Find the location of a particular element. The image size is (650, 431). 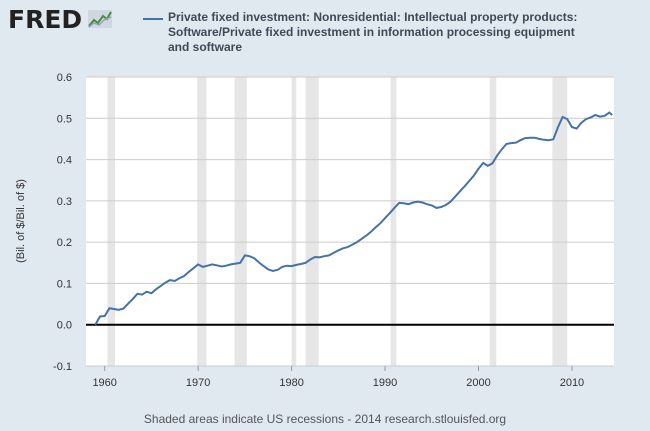

x-tick-label: 1990 is located at coordinates (385, 383).